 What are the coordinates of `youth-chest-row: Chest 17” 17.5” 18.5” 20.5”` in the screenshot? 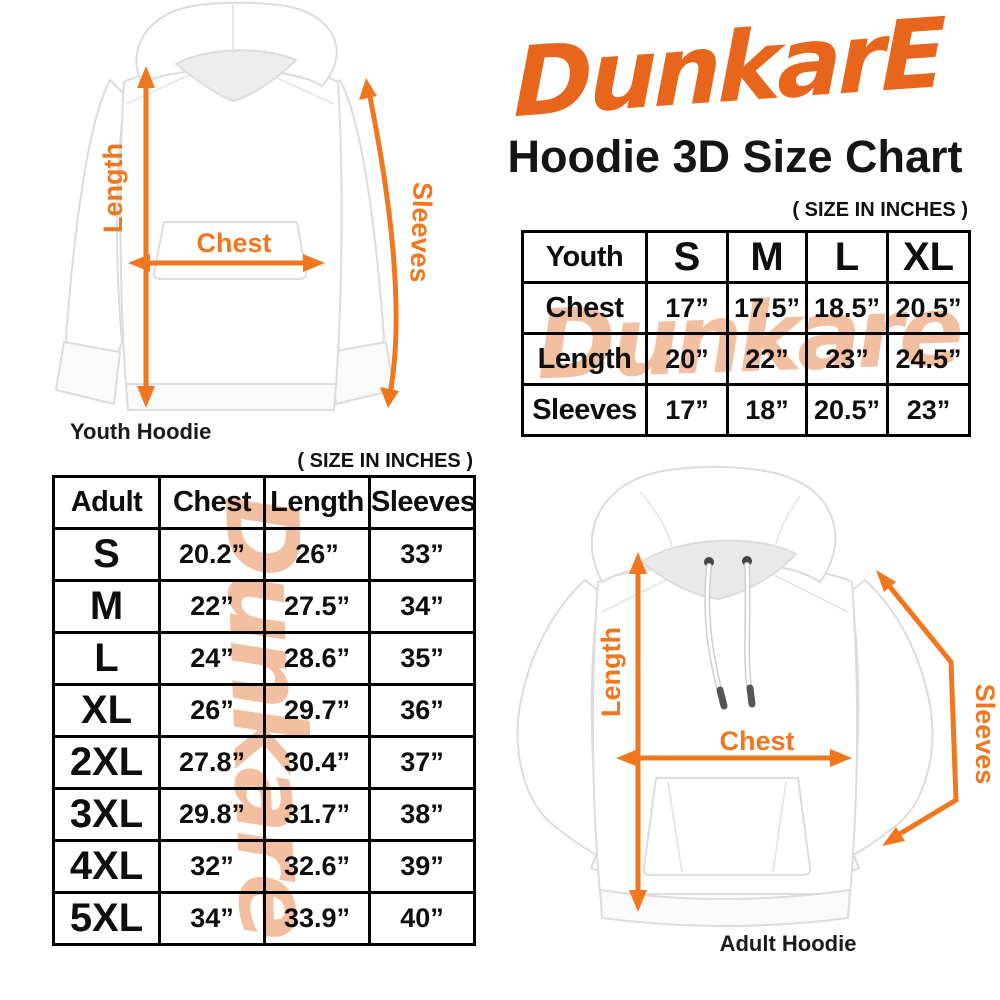 It's located at (746, 308).